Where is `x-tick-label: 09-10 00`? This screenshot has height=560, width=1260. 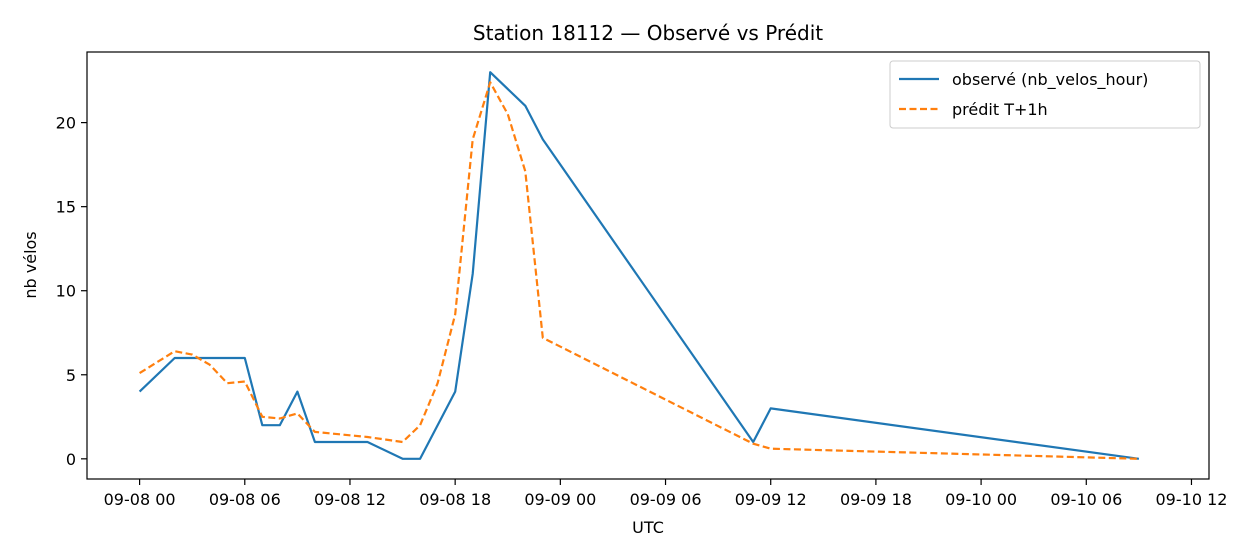 x-tick-label: 09-10 00 is located at coordinates (981, 499).